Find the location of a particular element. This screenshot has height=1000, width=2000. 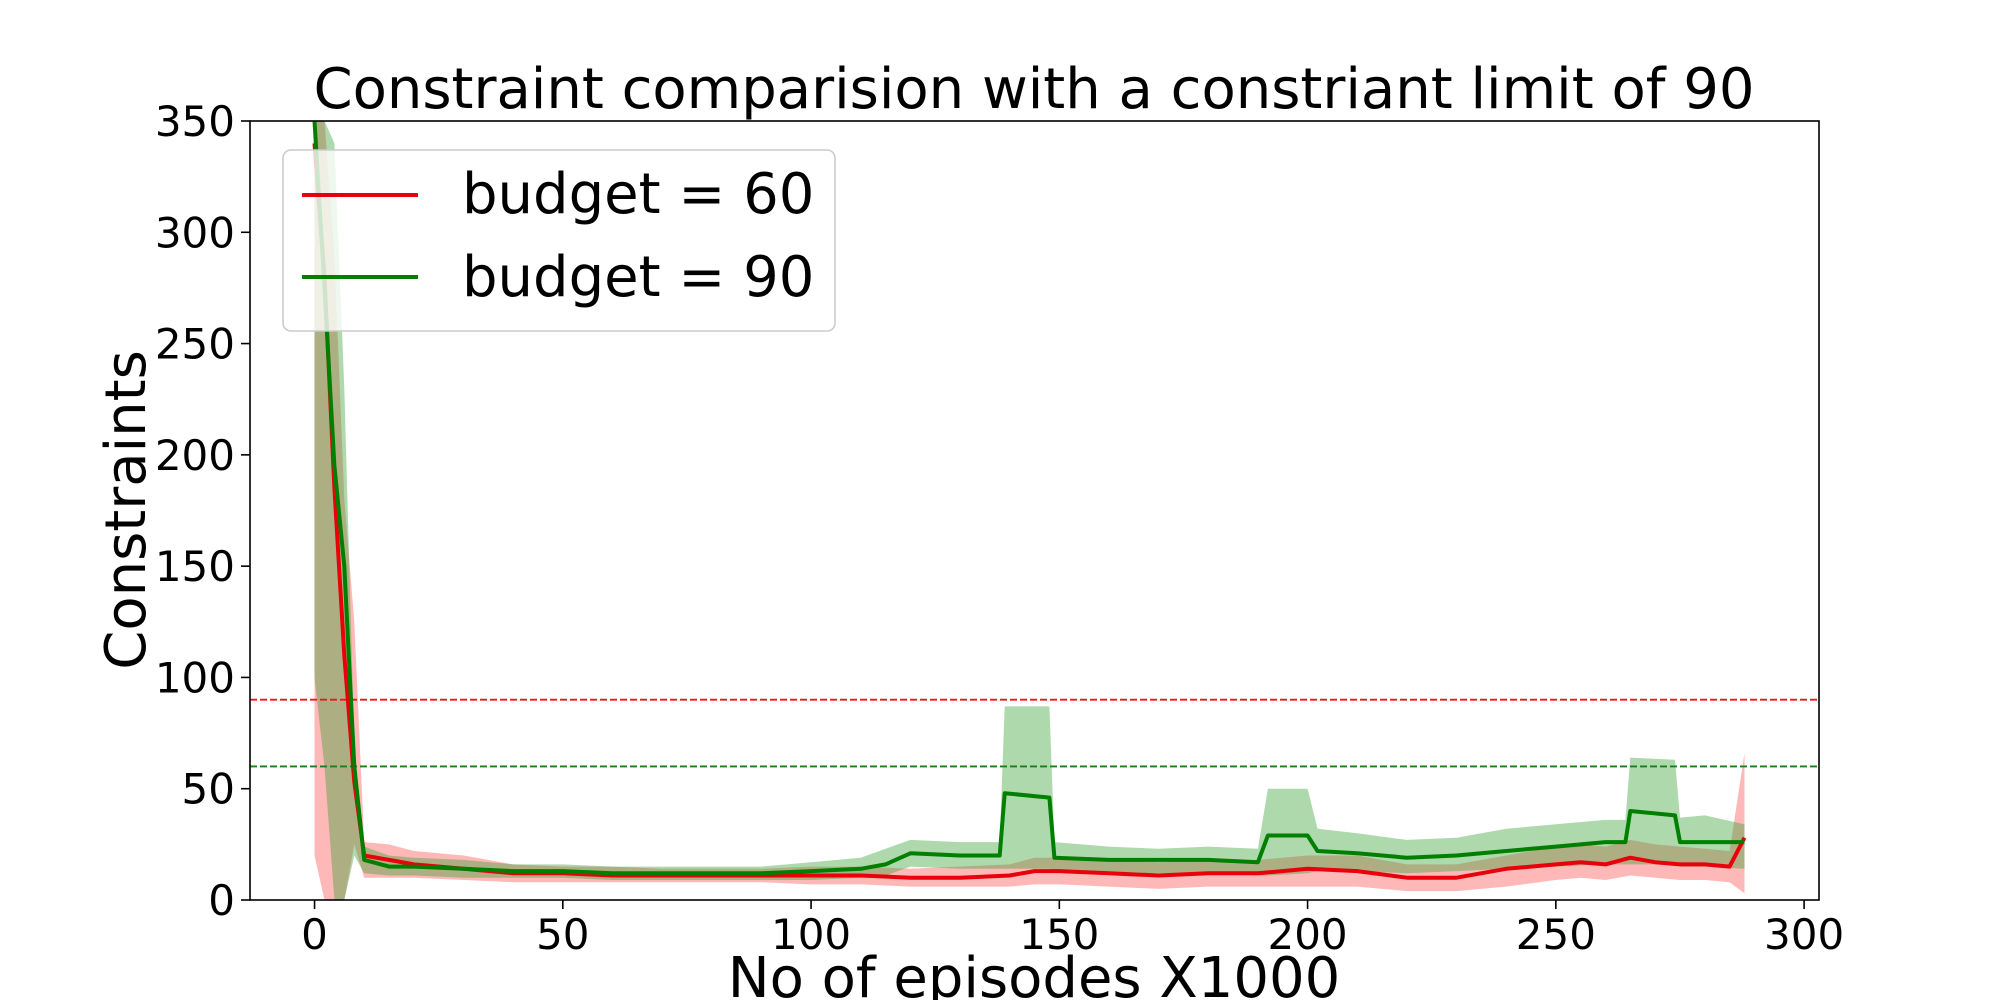

legend-label-budget-90: budget = 90 is located at coordinates (638, 277).